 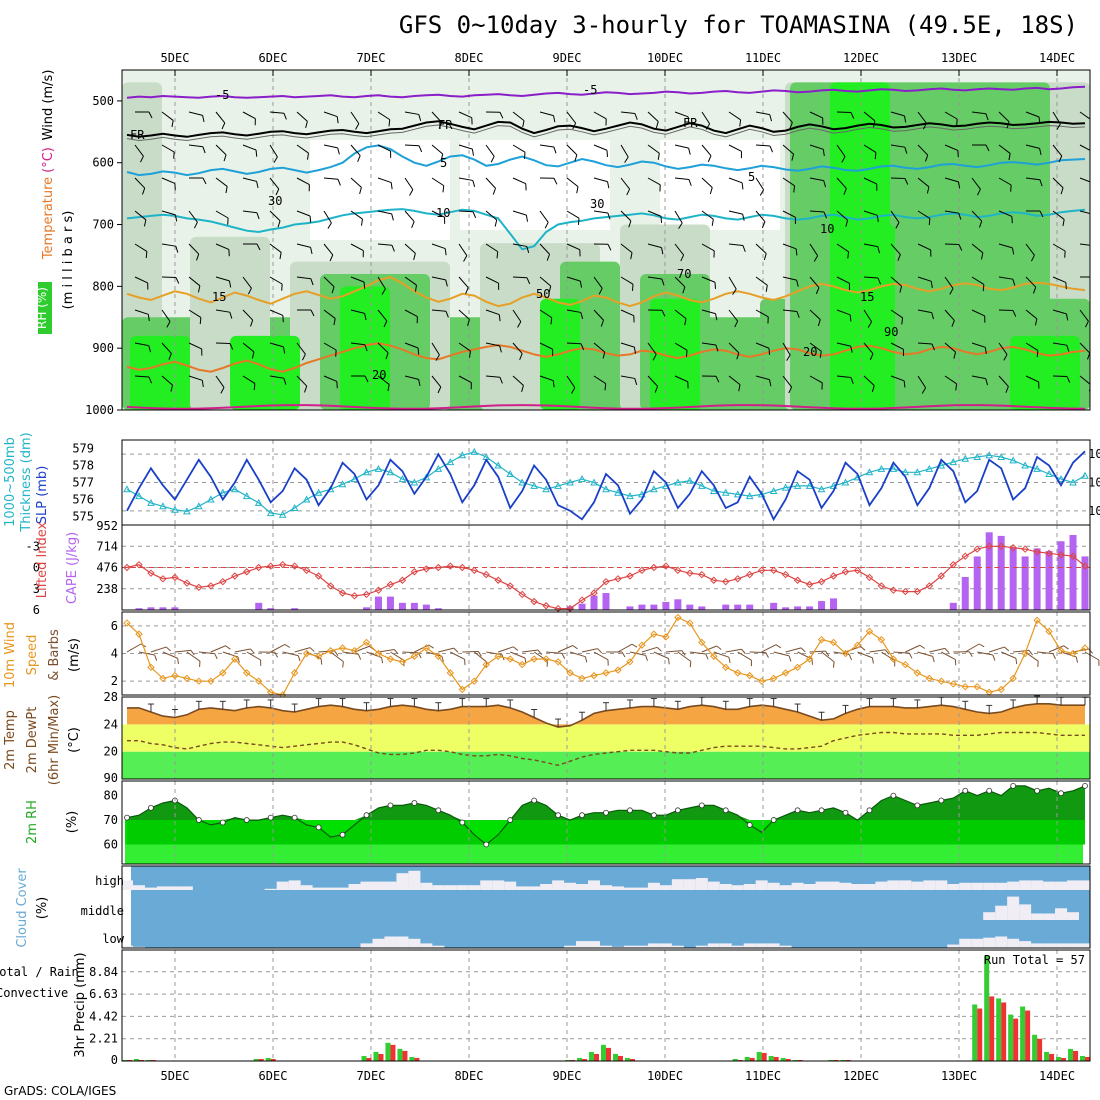 What do you see at coordinates (48, 105) in the screenshot?
I see `upper-wind-label: Wind (m/s)` at bounding box center [48, 105].